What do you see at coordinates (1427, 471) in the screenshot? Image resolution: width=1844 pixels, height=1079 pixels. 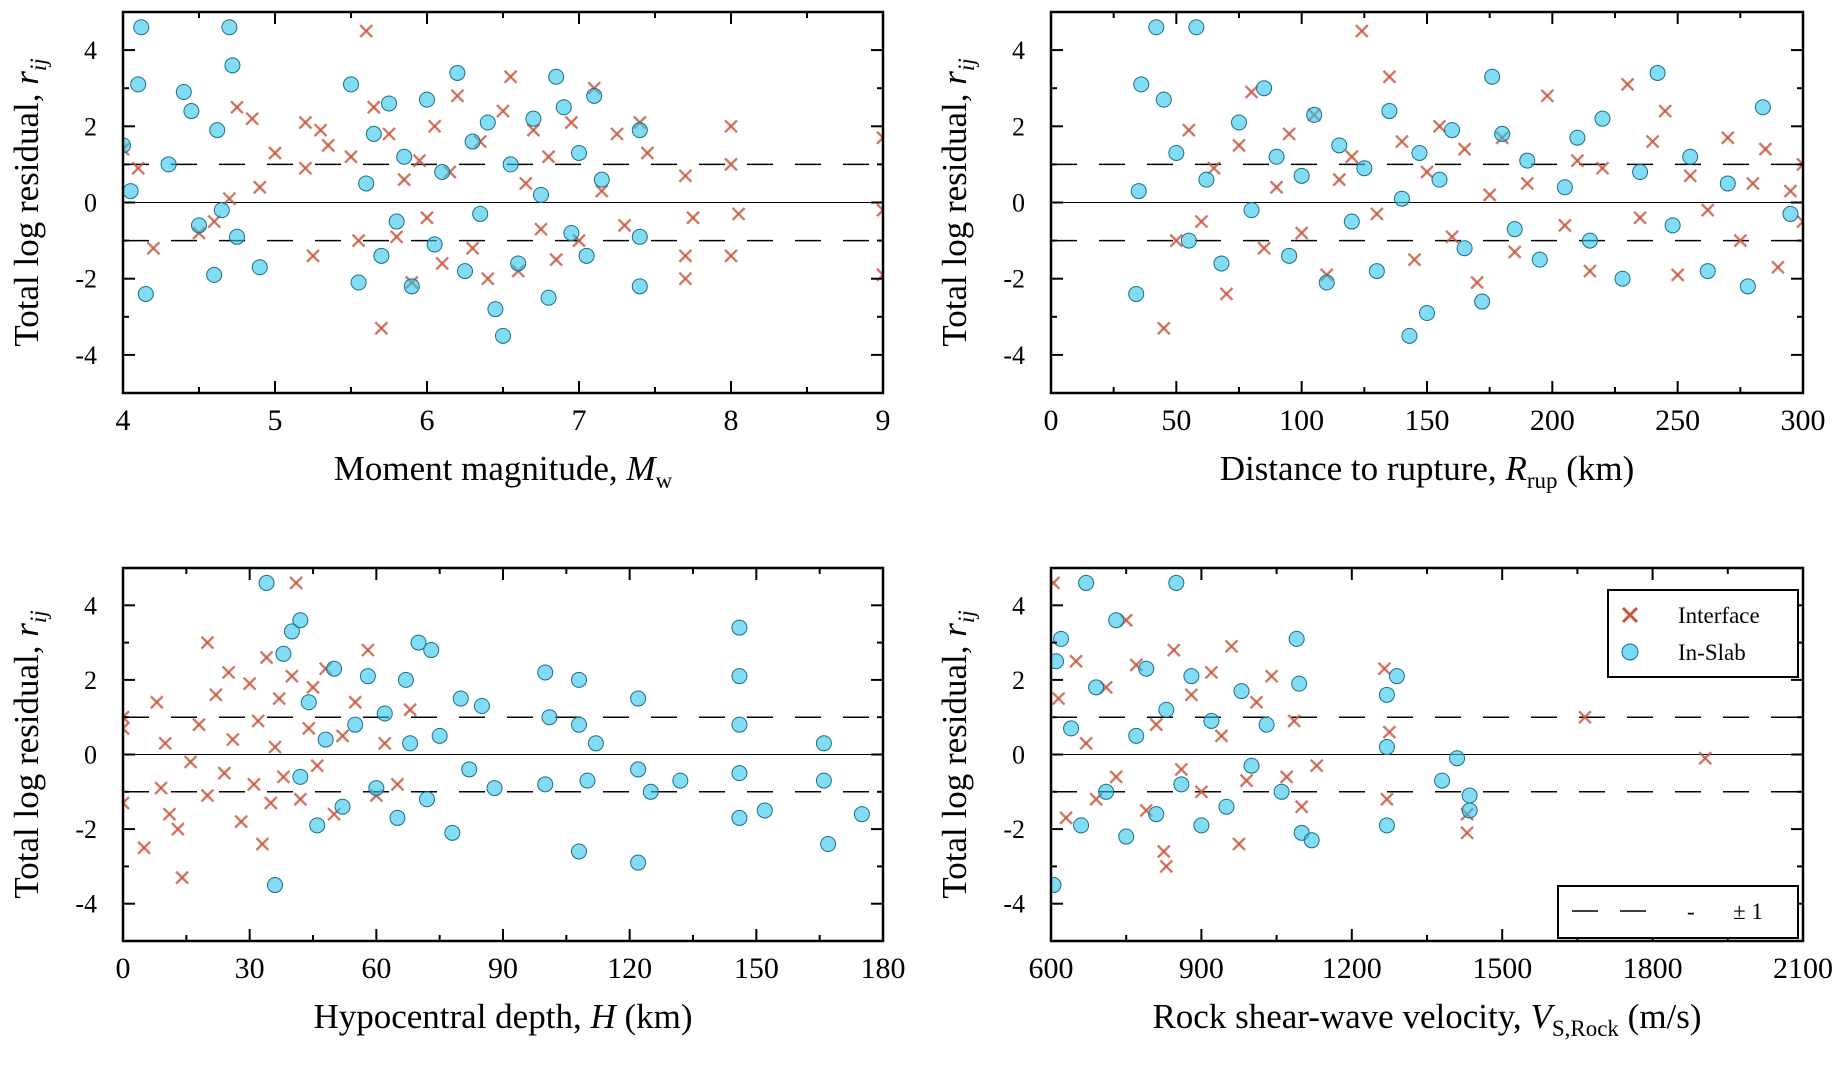 I see `x-axis-label: Distance to rupture, Rrup (km)` at bounding box center [1427, 471].